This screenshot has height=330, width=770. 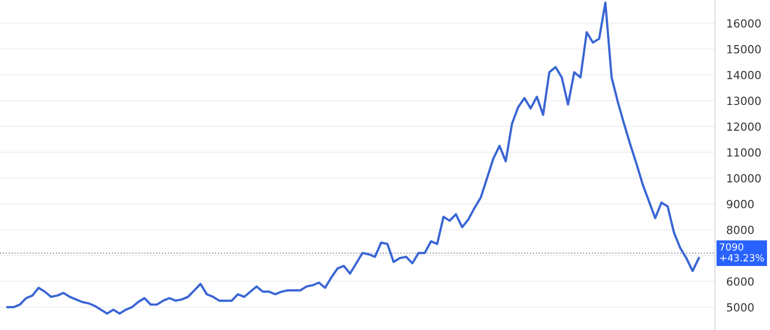 What do you see at coordinates (744, 178) in the screenshot?
I see `y-tick-label: 10000` at bounding box center [744, 178].